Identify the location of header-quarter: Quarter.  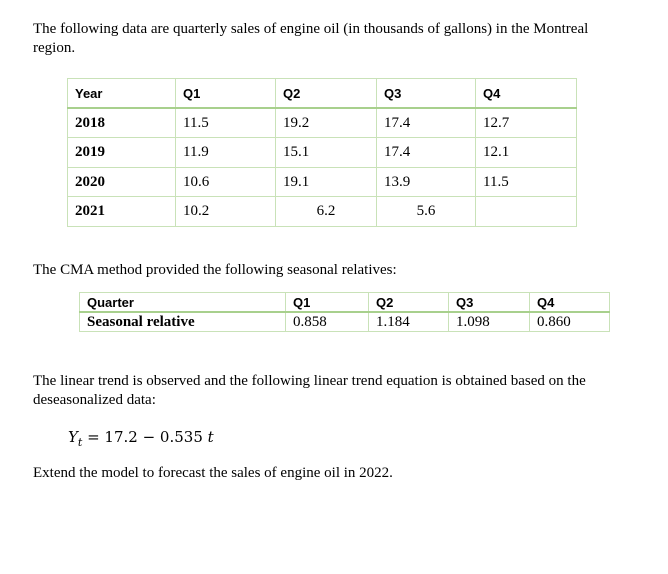
(182, 302).